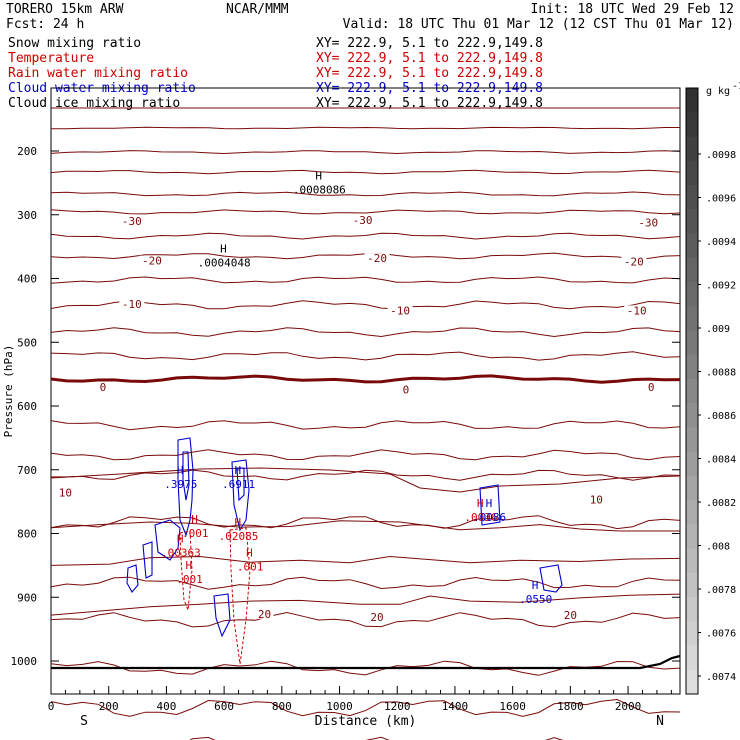  I want to click on y-tick-label: 700, so click(27, 470).